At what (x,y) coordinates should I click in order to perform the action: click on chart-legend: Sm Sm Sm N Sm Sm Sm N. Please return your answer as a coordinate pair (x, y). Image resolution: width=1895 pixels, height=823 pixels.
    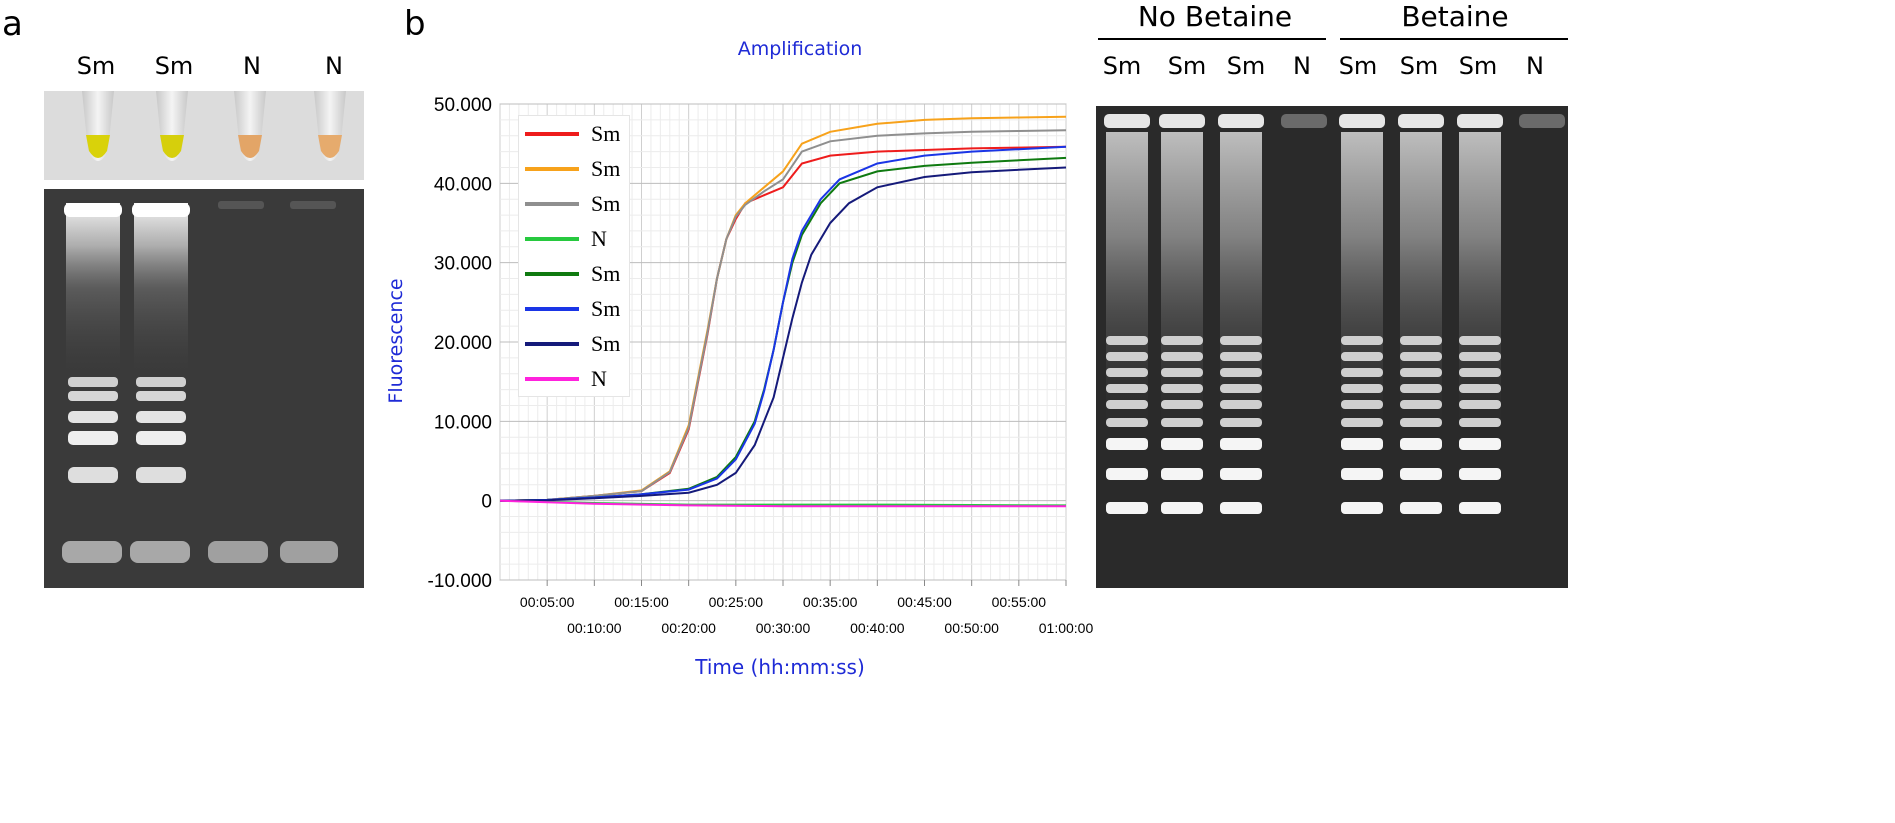
    Looking at the image, I should click on (574, 256).